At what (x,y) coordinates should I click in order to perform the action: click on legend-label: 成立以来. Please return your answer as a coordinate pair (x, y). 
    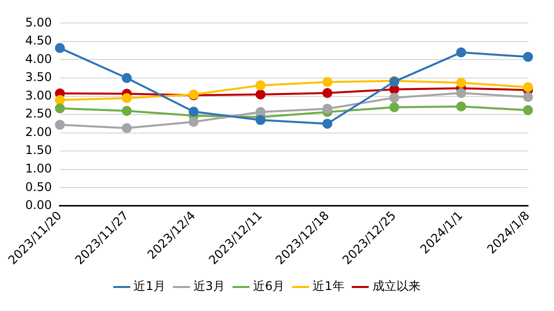
    Looking at the image, I should click on (396, 286).